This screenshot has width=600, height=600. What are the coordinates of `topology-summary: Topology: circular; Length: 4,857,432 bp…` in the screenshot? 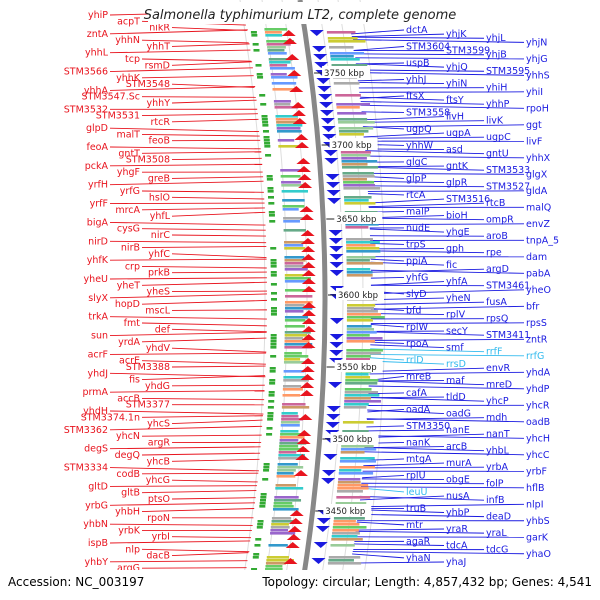 It's located at (426, 582).